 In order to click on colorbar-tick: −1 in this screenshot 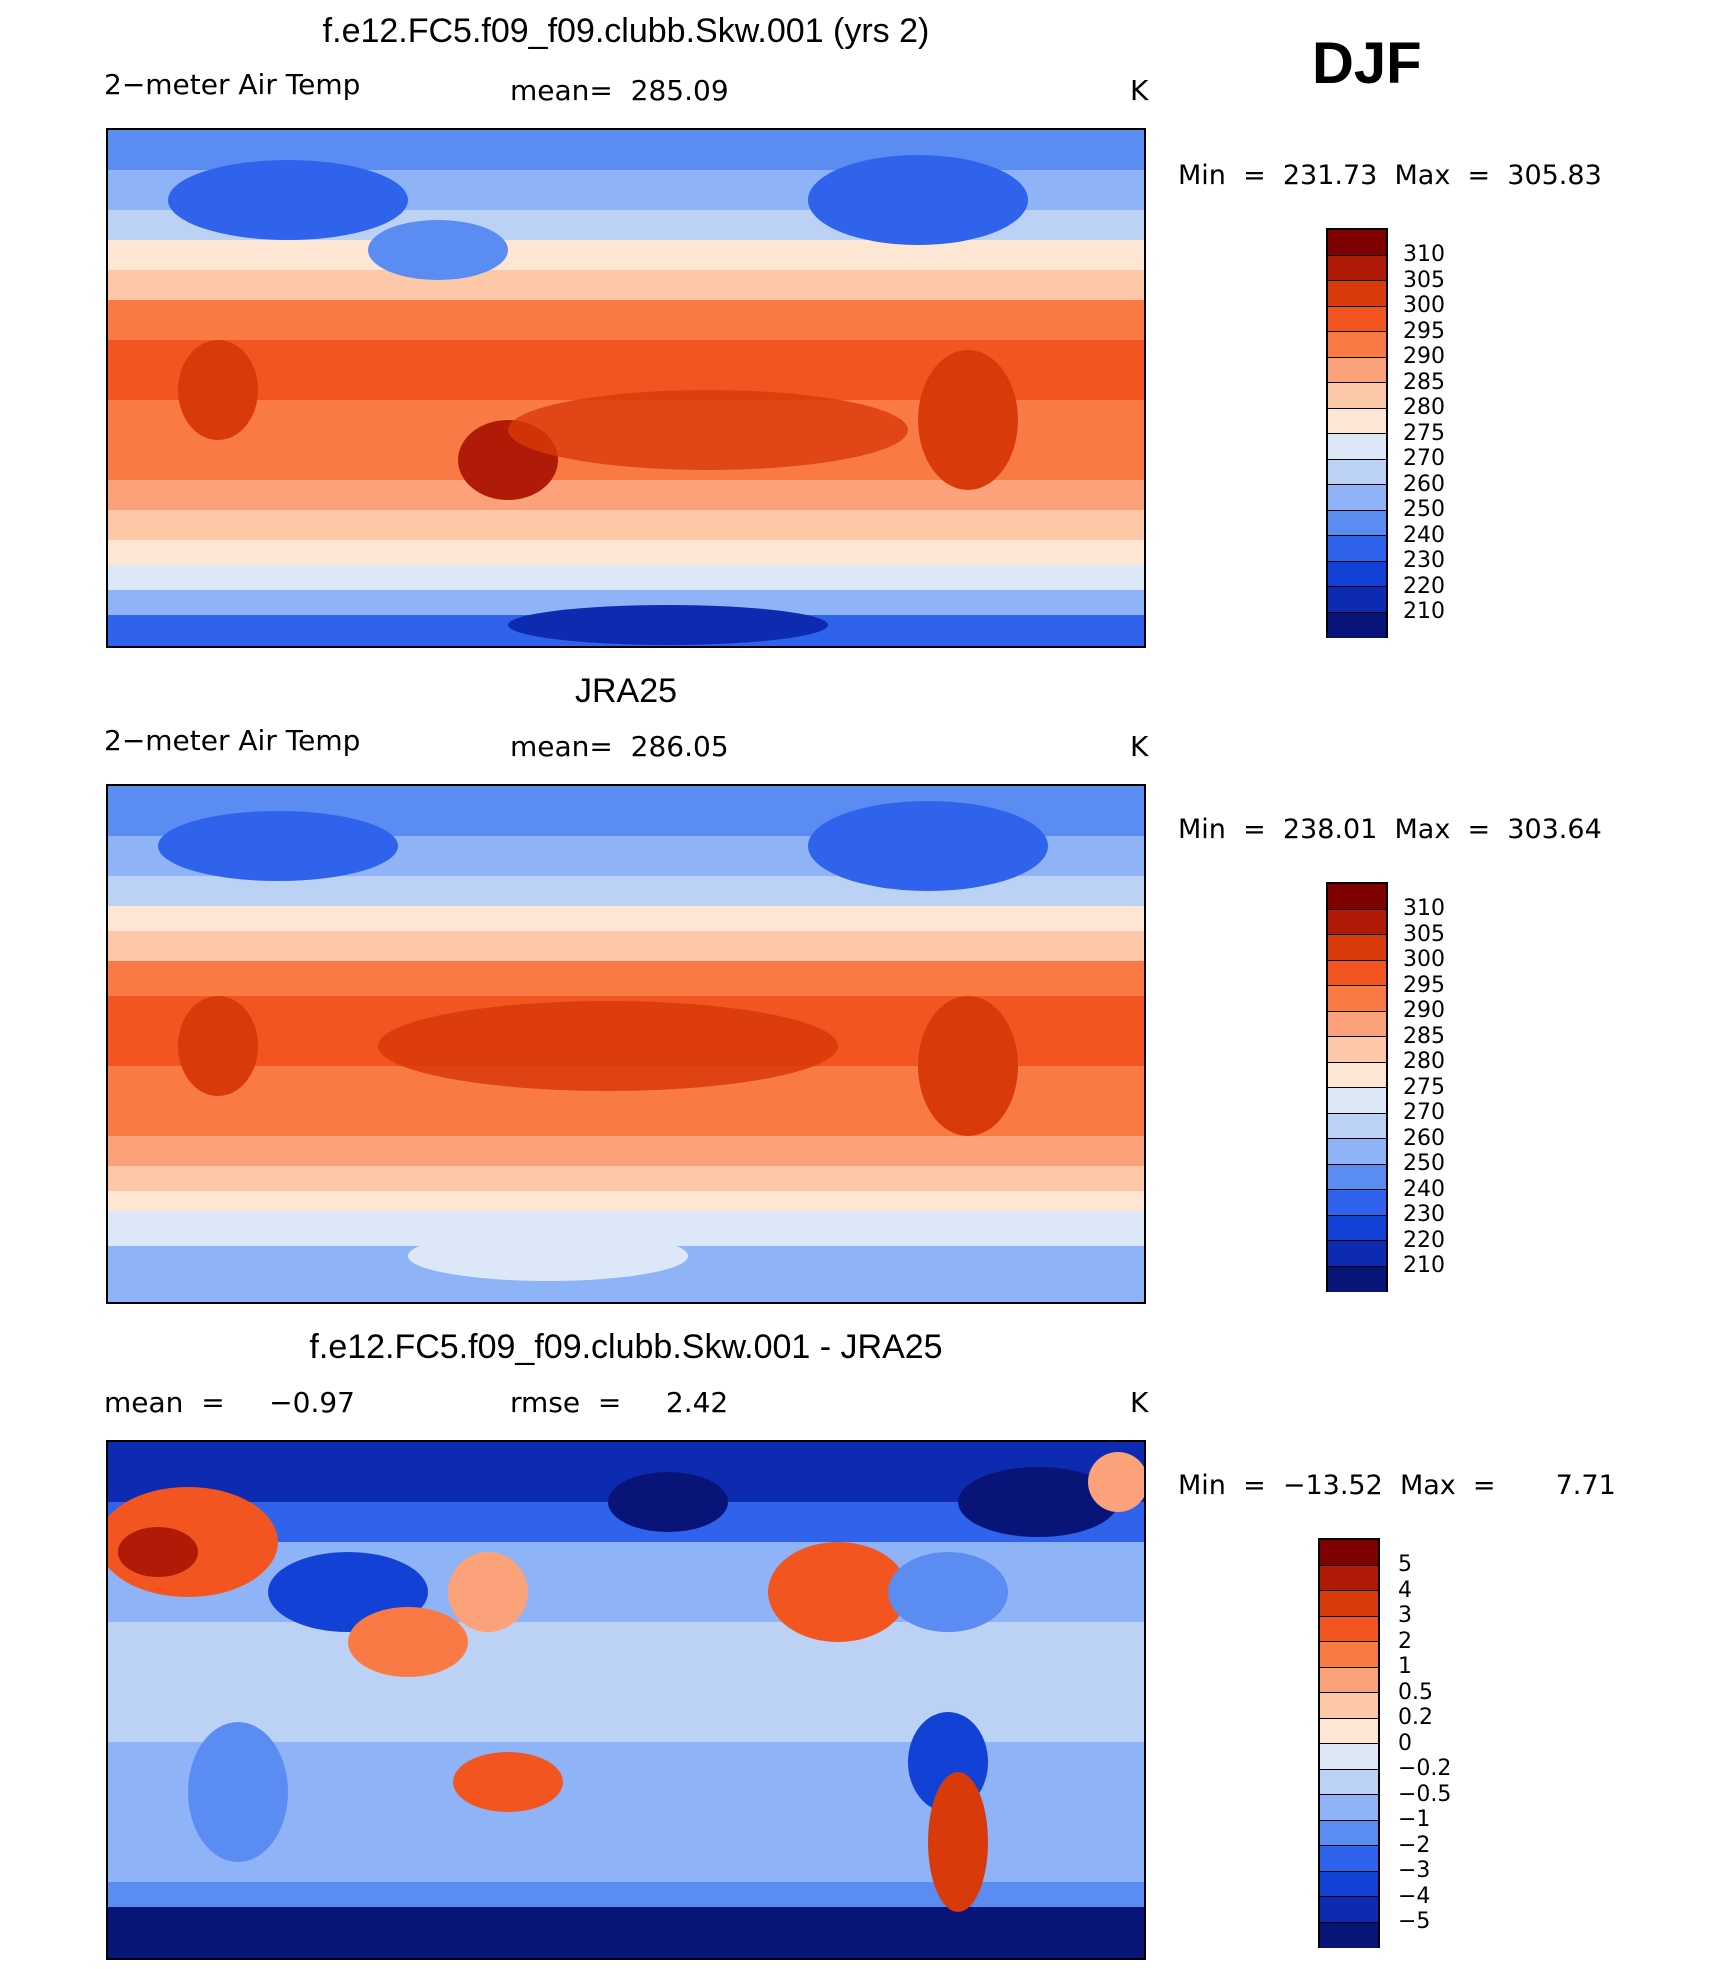, I will do `click(1414, 1819)`.